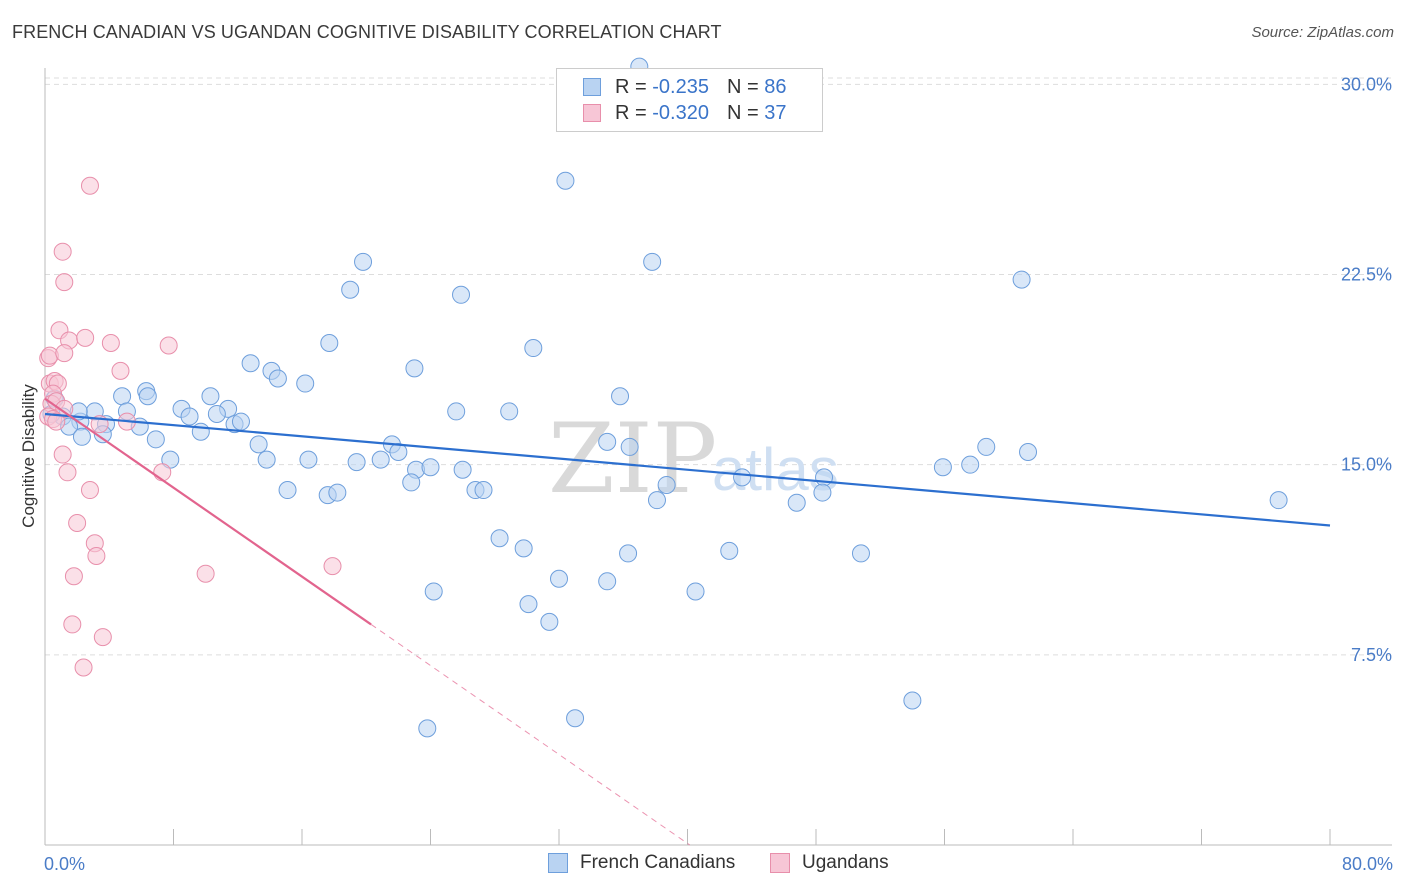  What do you see at coordinates (28, 456) in the screenshot?
I see `y-axis-label: Cognitive Disability` at bounding box center [28, 456].